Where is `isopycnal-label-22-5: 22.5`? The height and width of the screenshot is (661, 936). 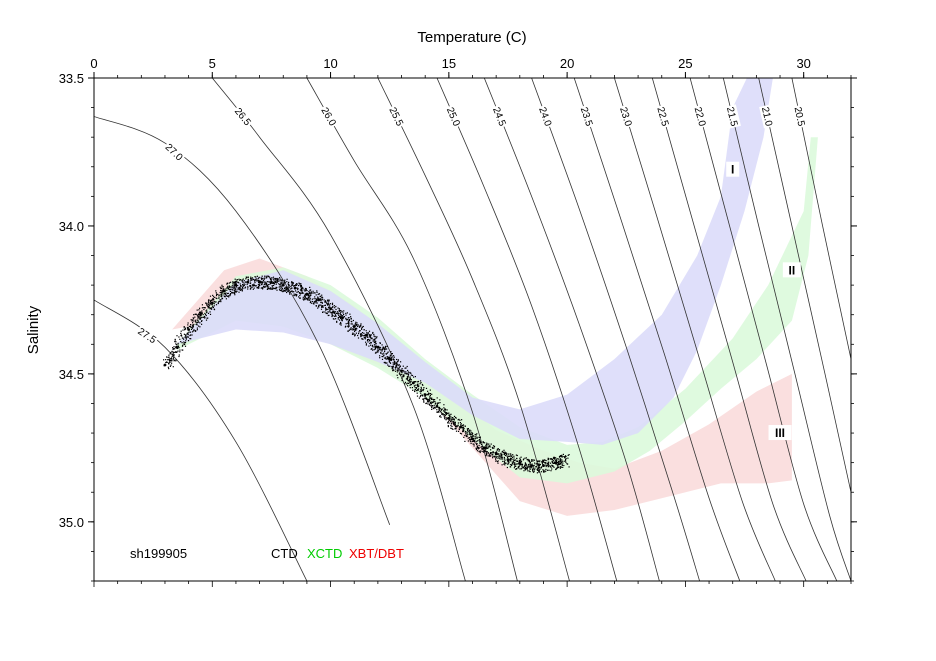 isopycnal-label-22-5: 22.5 is located at coordinates (662, 117).